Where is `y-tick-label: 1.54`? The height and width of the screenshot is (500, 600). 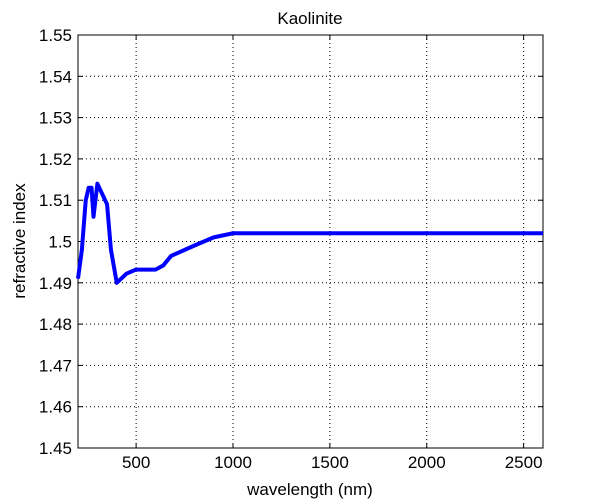 y-tick-label: 1.54 is located at coordinates (55, 76).